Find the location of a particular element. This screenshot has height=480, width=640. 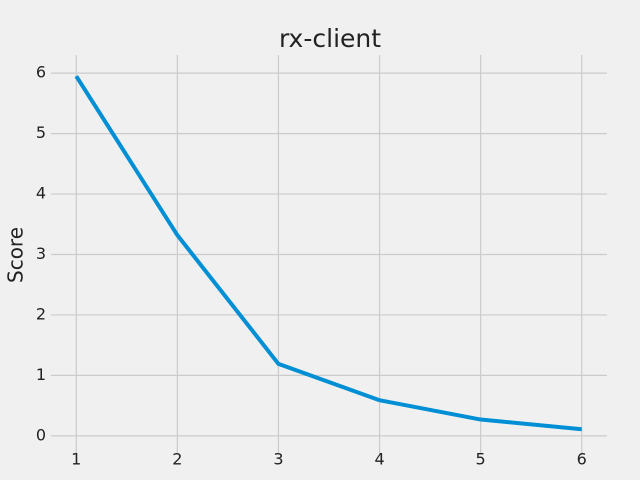

x-tick-label: 3 is located at coordinates (278, 459).